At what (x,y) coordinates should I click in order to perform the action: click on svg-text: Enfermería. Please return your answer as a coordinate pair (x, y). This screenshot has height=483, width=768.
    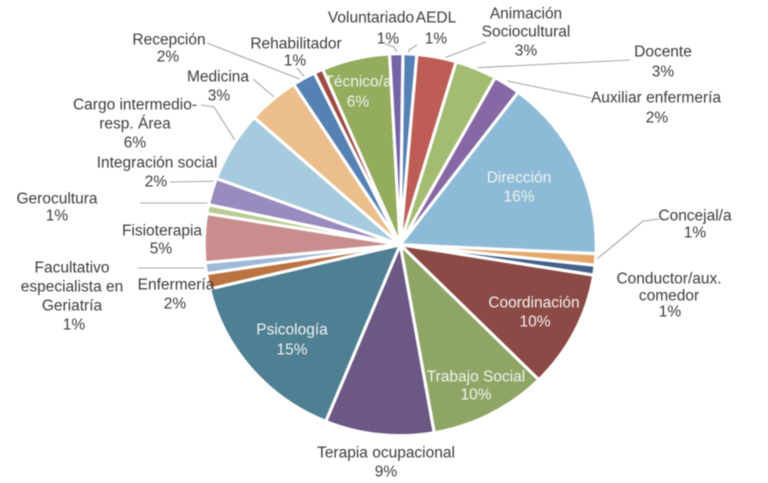
    Looking at the image, I should click on (176, 285).